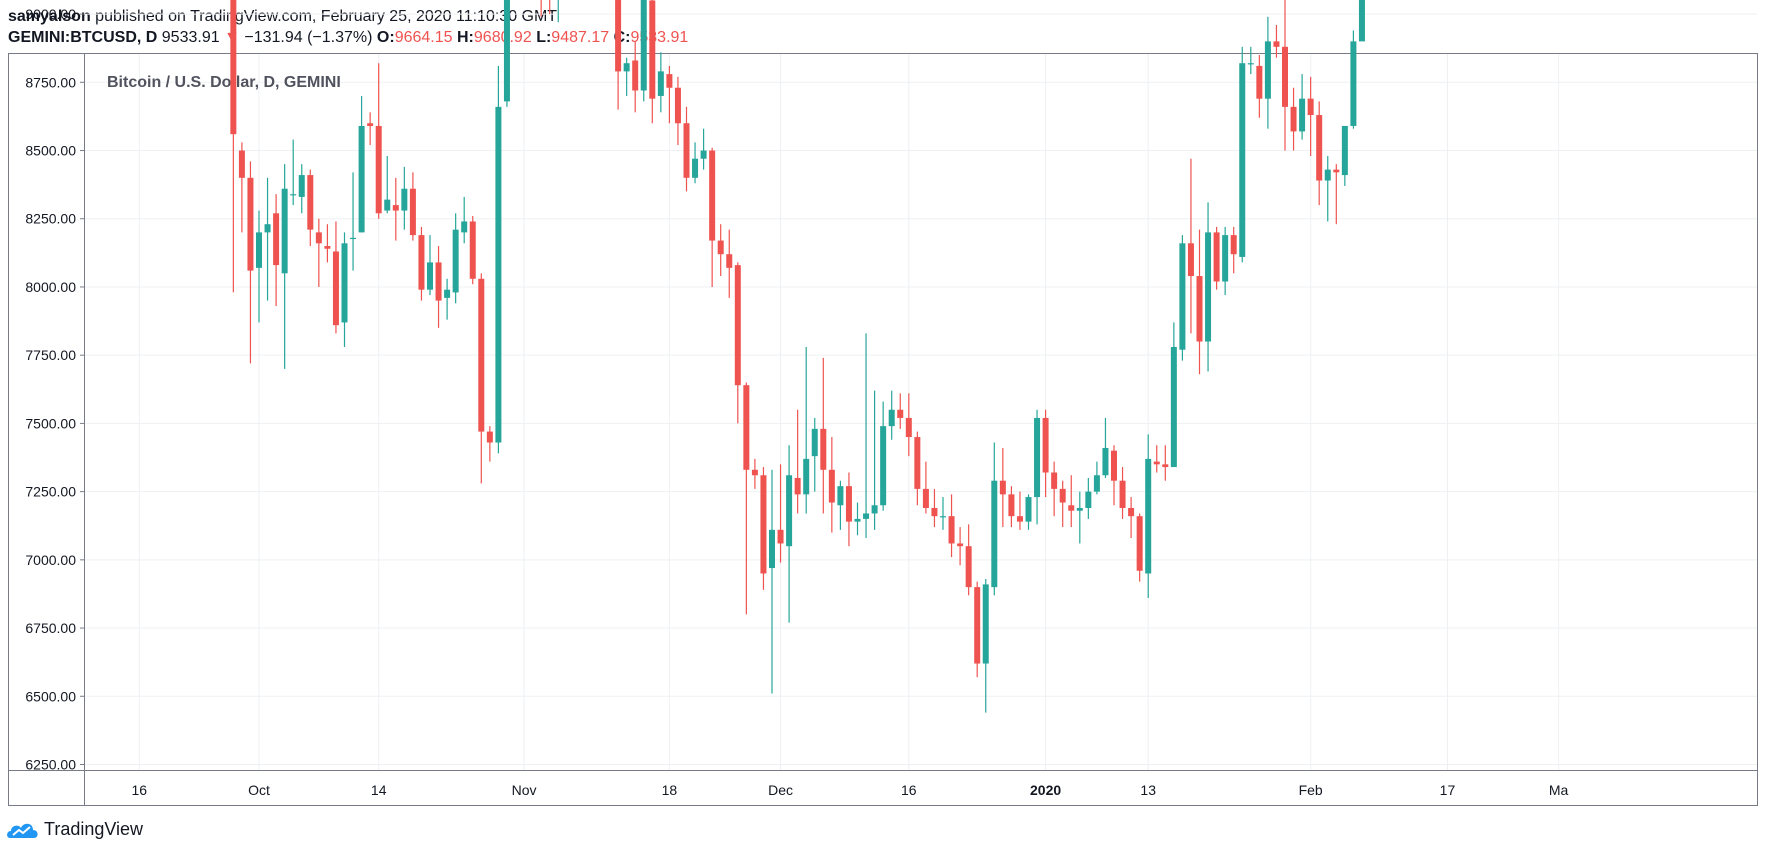 Image resolution: width=1765 pixels, height=856 pixels. I want to click on low-value: 9487.17, so click(580, 37).